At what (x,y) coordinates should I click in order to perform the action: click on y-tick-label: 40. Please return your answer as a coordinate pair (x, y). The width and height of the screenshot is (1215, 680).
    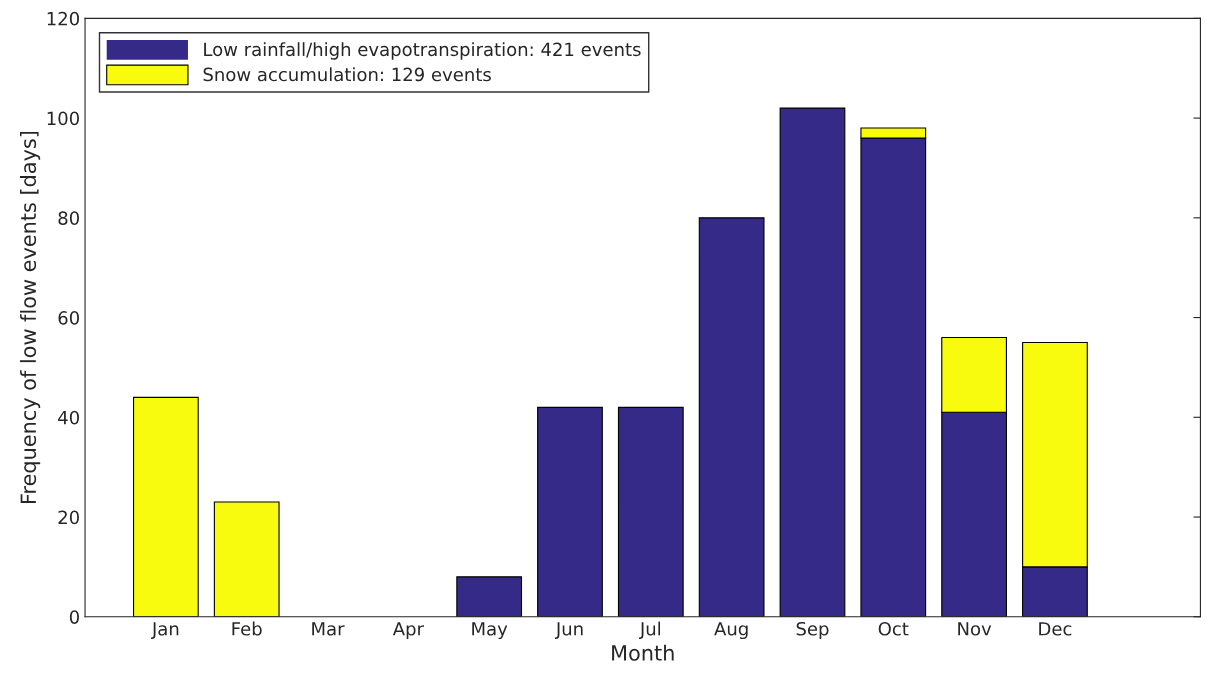
    Looking at the image, I should click on (68, 417).